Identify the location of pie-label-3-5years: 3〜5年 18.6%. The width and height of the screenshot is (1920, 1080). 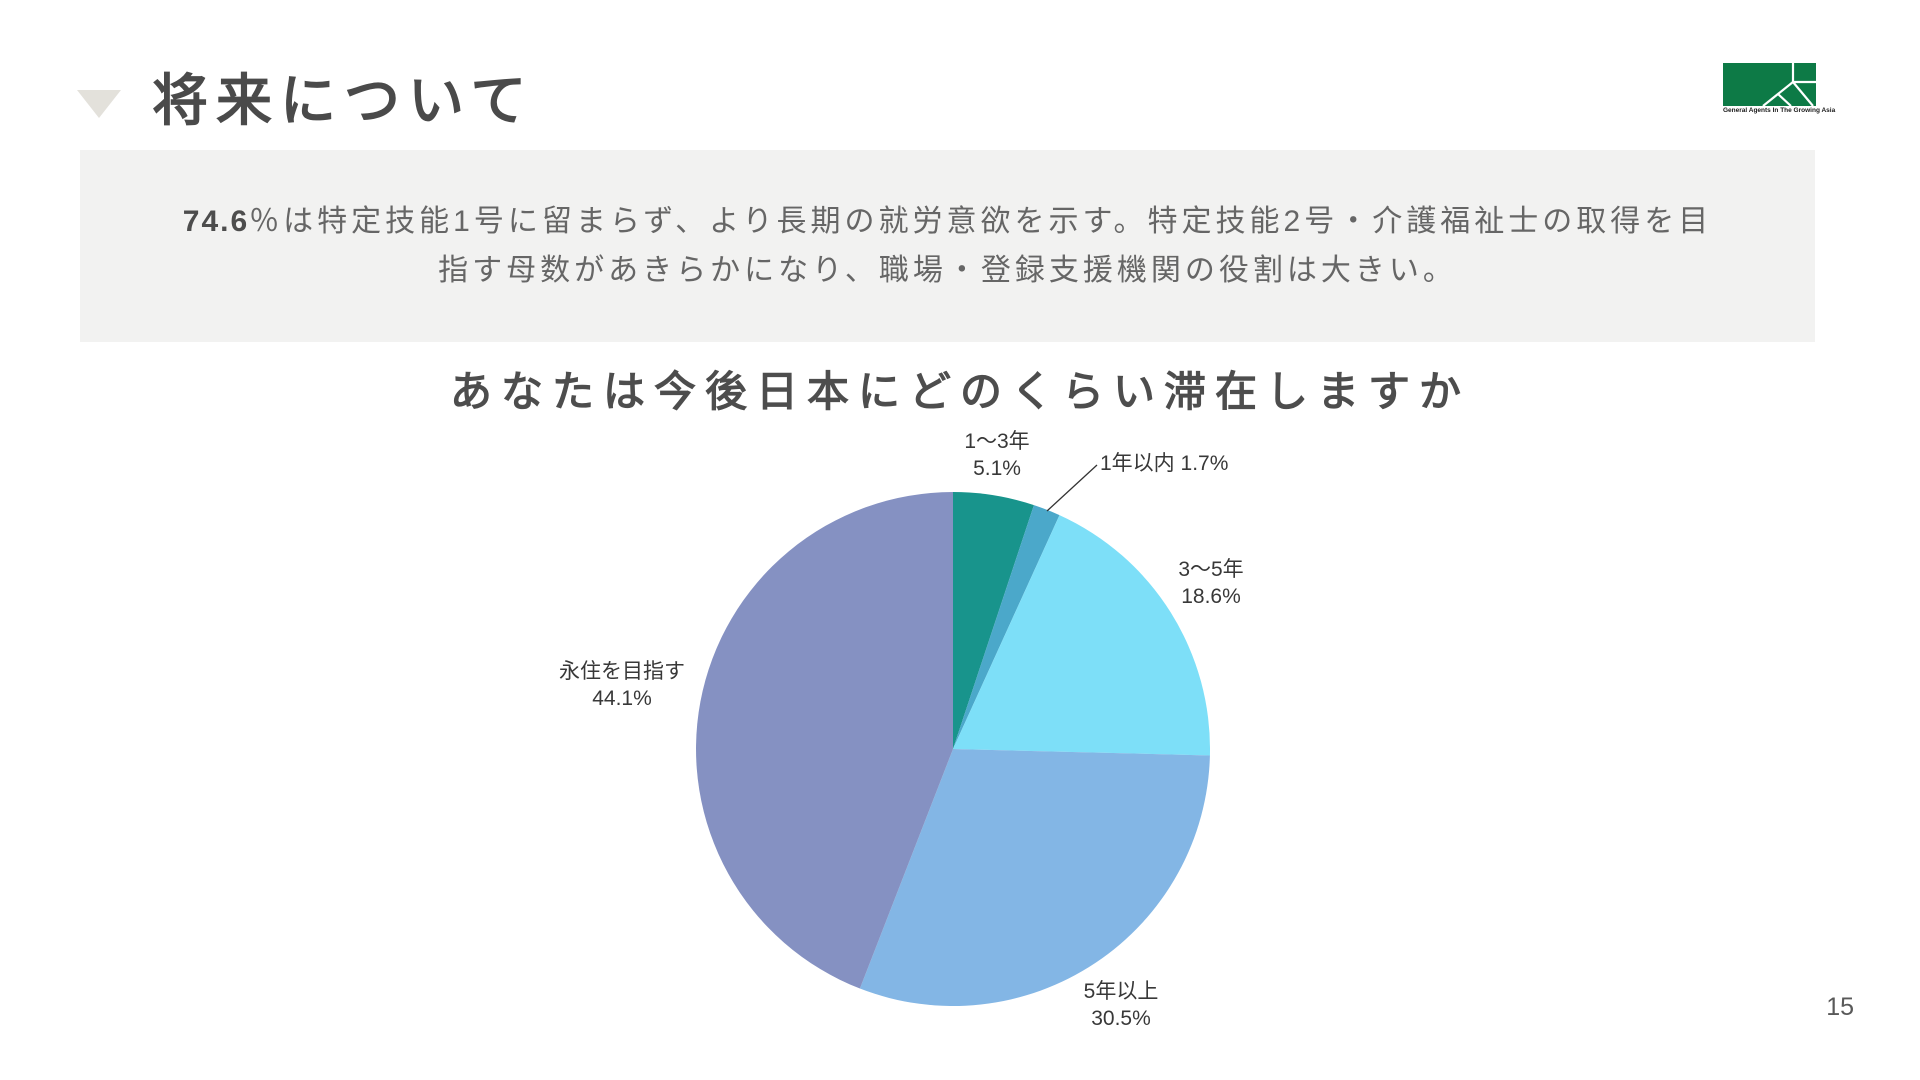
(1211, 583).